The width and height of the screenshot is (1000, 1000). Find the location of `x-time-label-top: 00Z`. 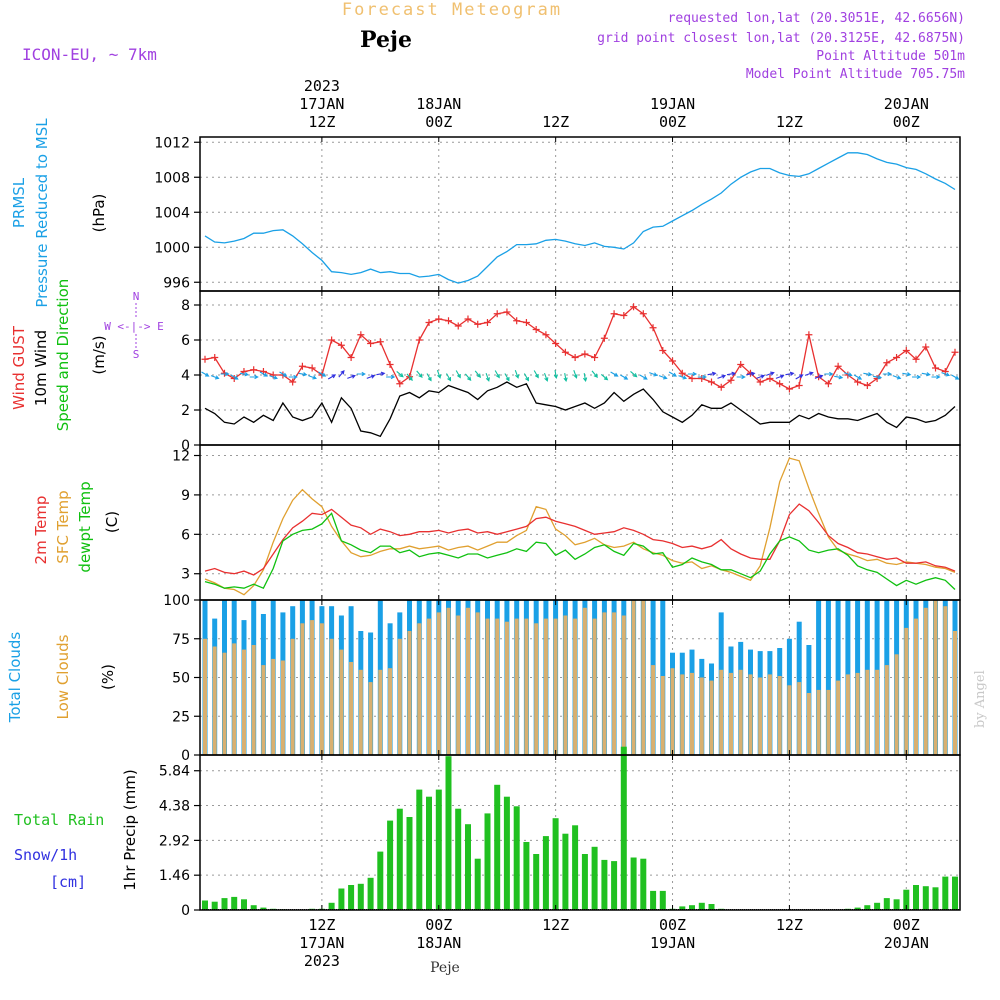

x-time-label-top: 00Z is located at coordinates (906, 122).